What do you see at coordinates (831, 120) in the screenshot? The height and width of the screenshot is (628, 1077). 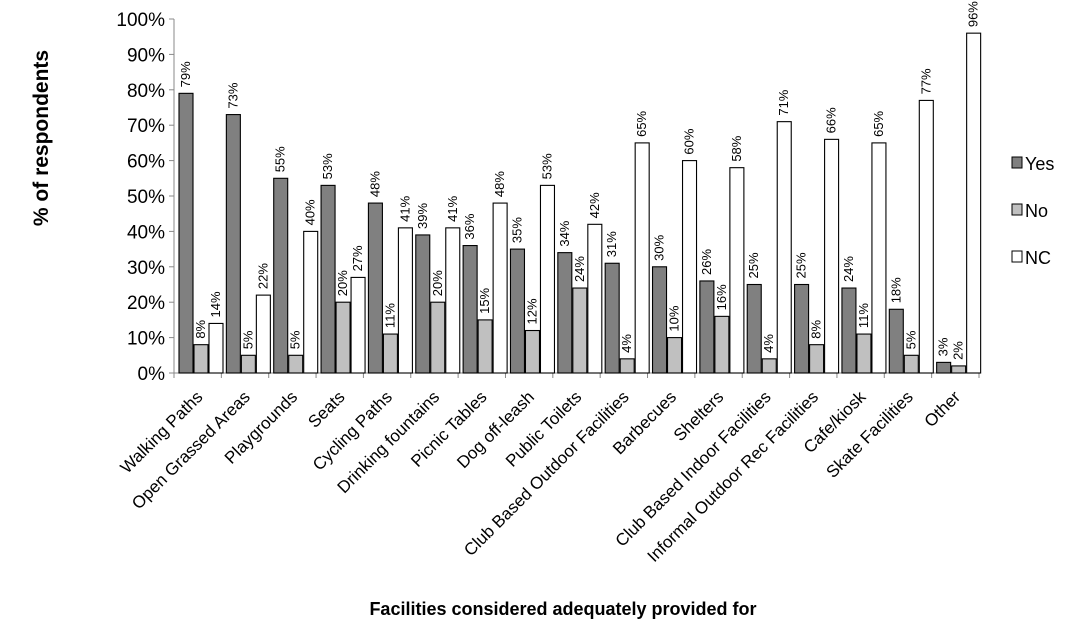 I see `data-label: 66%` at bounding box center [831, 120].